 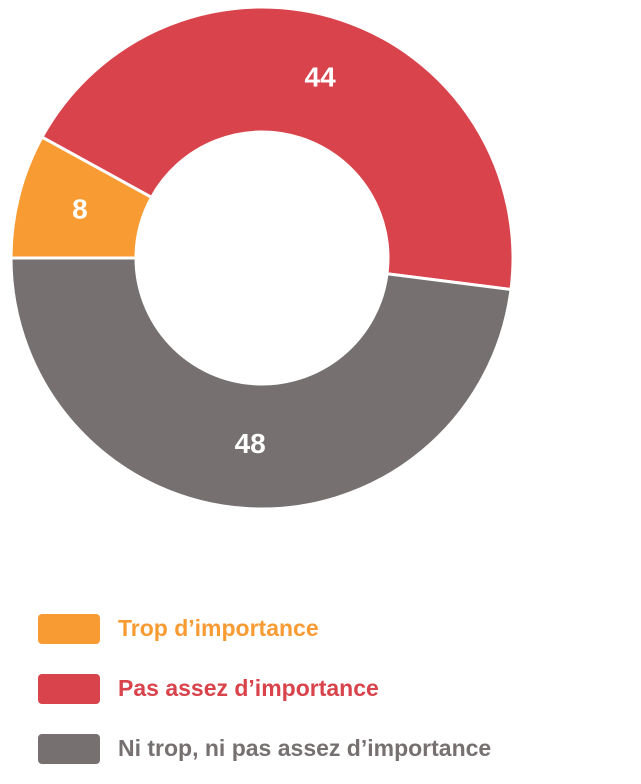 What do you see at coordinates (248, 688) in the screenshot?
I see `legend-label: Pas assez d’importance` at bounding box center [248, 688].